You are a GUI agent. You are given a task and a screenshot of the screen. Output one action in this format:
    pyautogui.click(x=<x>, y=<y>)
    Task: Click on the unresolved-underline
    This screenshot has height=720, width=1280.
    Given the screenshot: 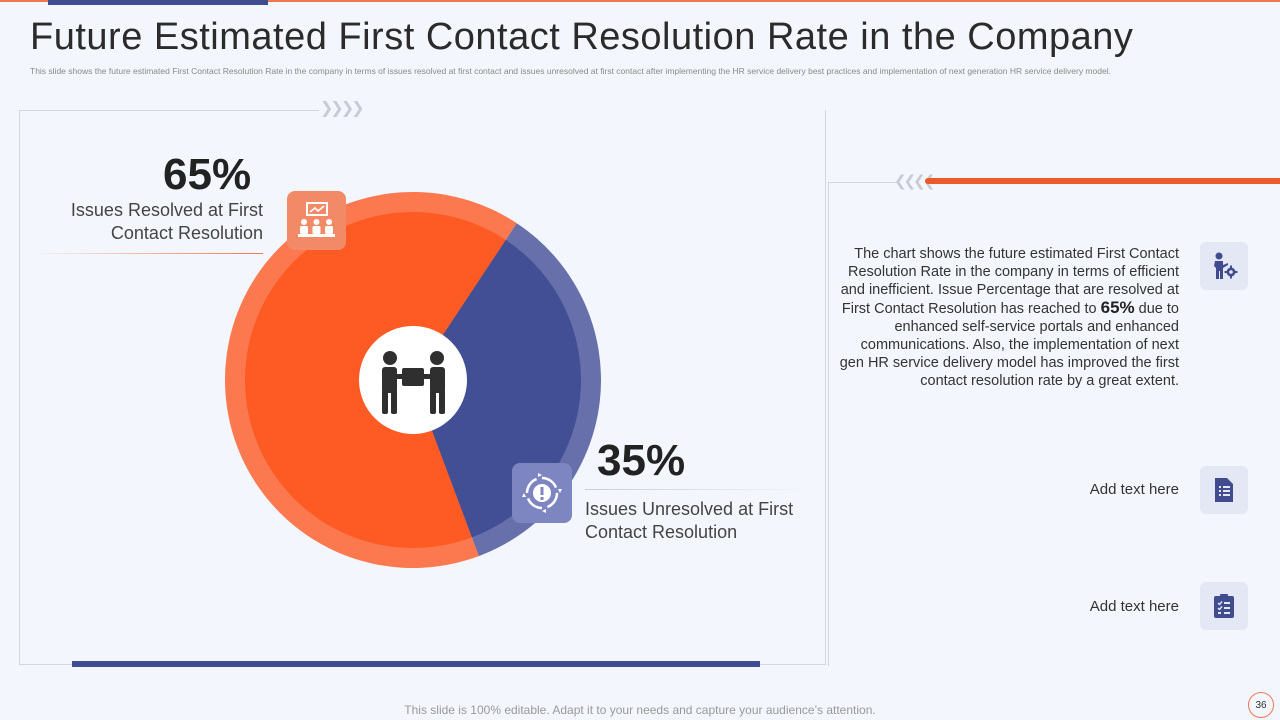 What is the action you would take?
    pyautogui.click(x=697, y=489)
    